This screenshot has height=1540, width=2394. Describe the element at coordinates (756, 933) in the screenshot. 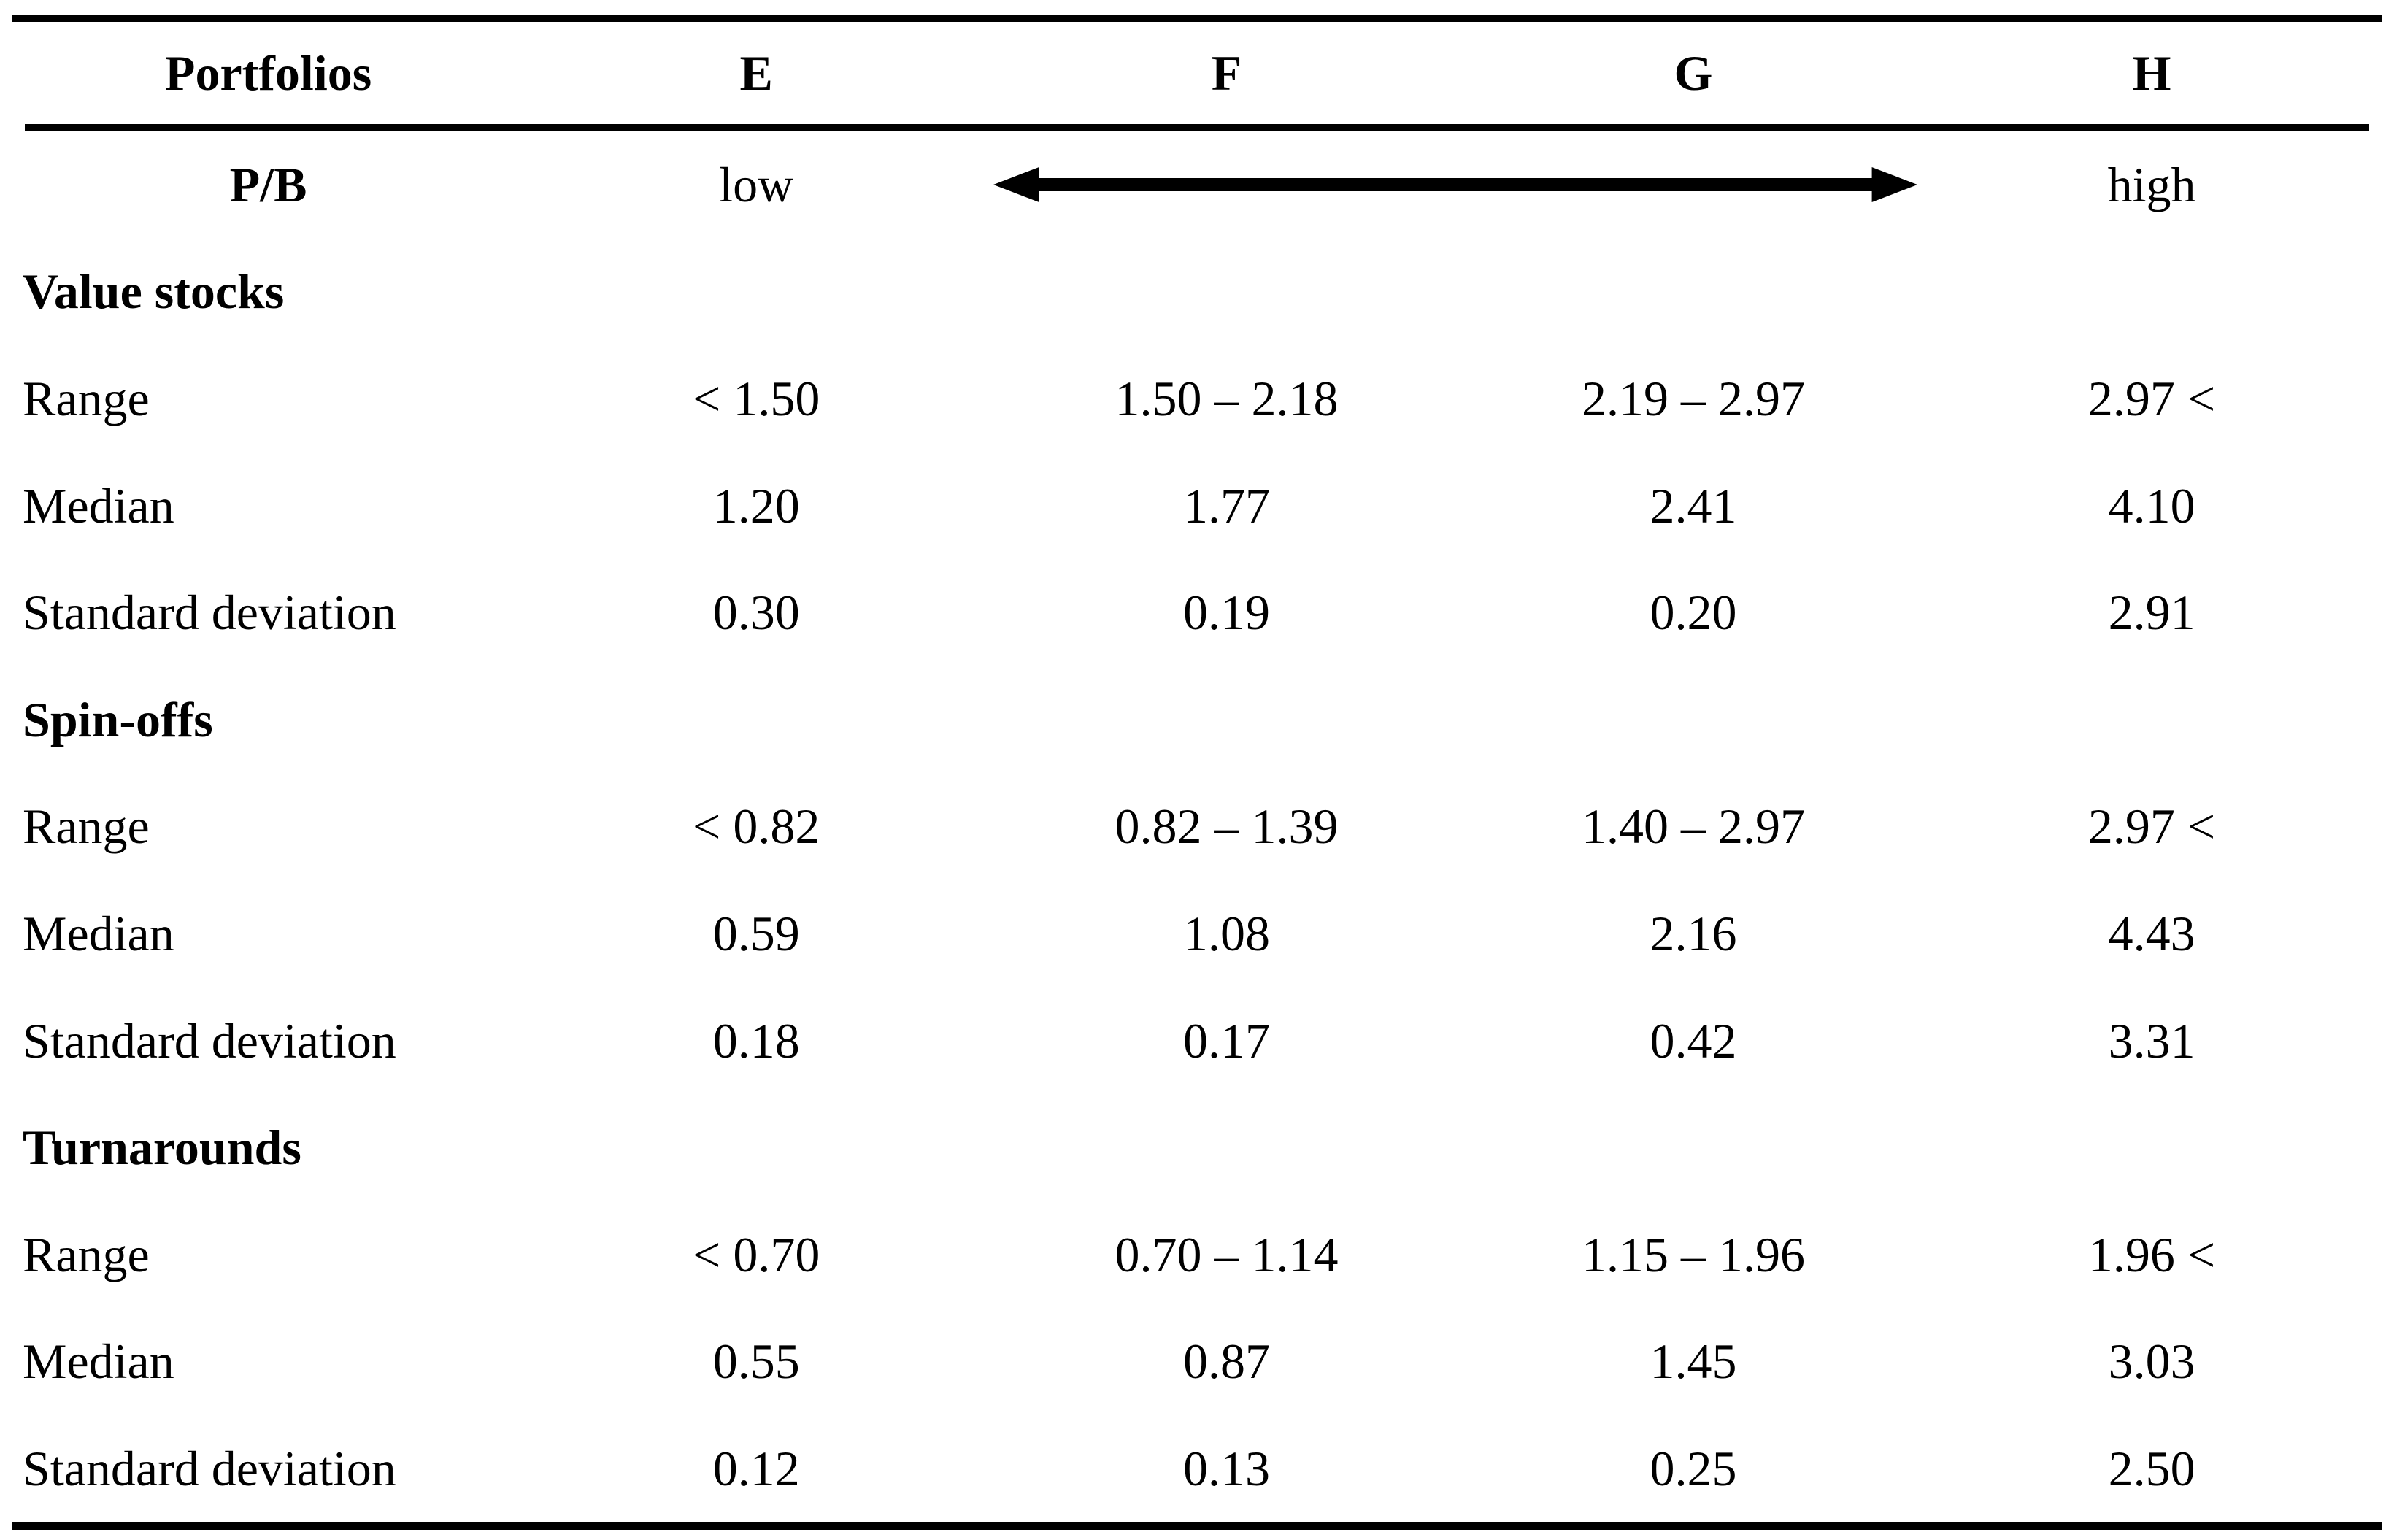

I see `cell-value: 0.59` at that location.